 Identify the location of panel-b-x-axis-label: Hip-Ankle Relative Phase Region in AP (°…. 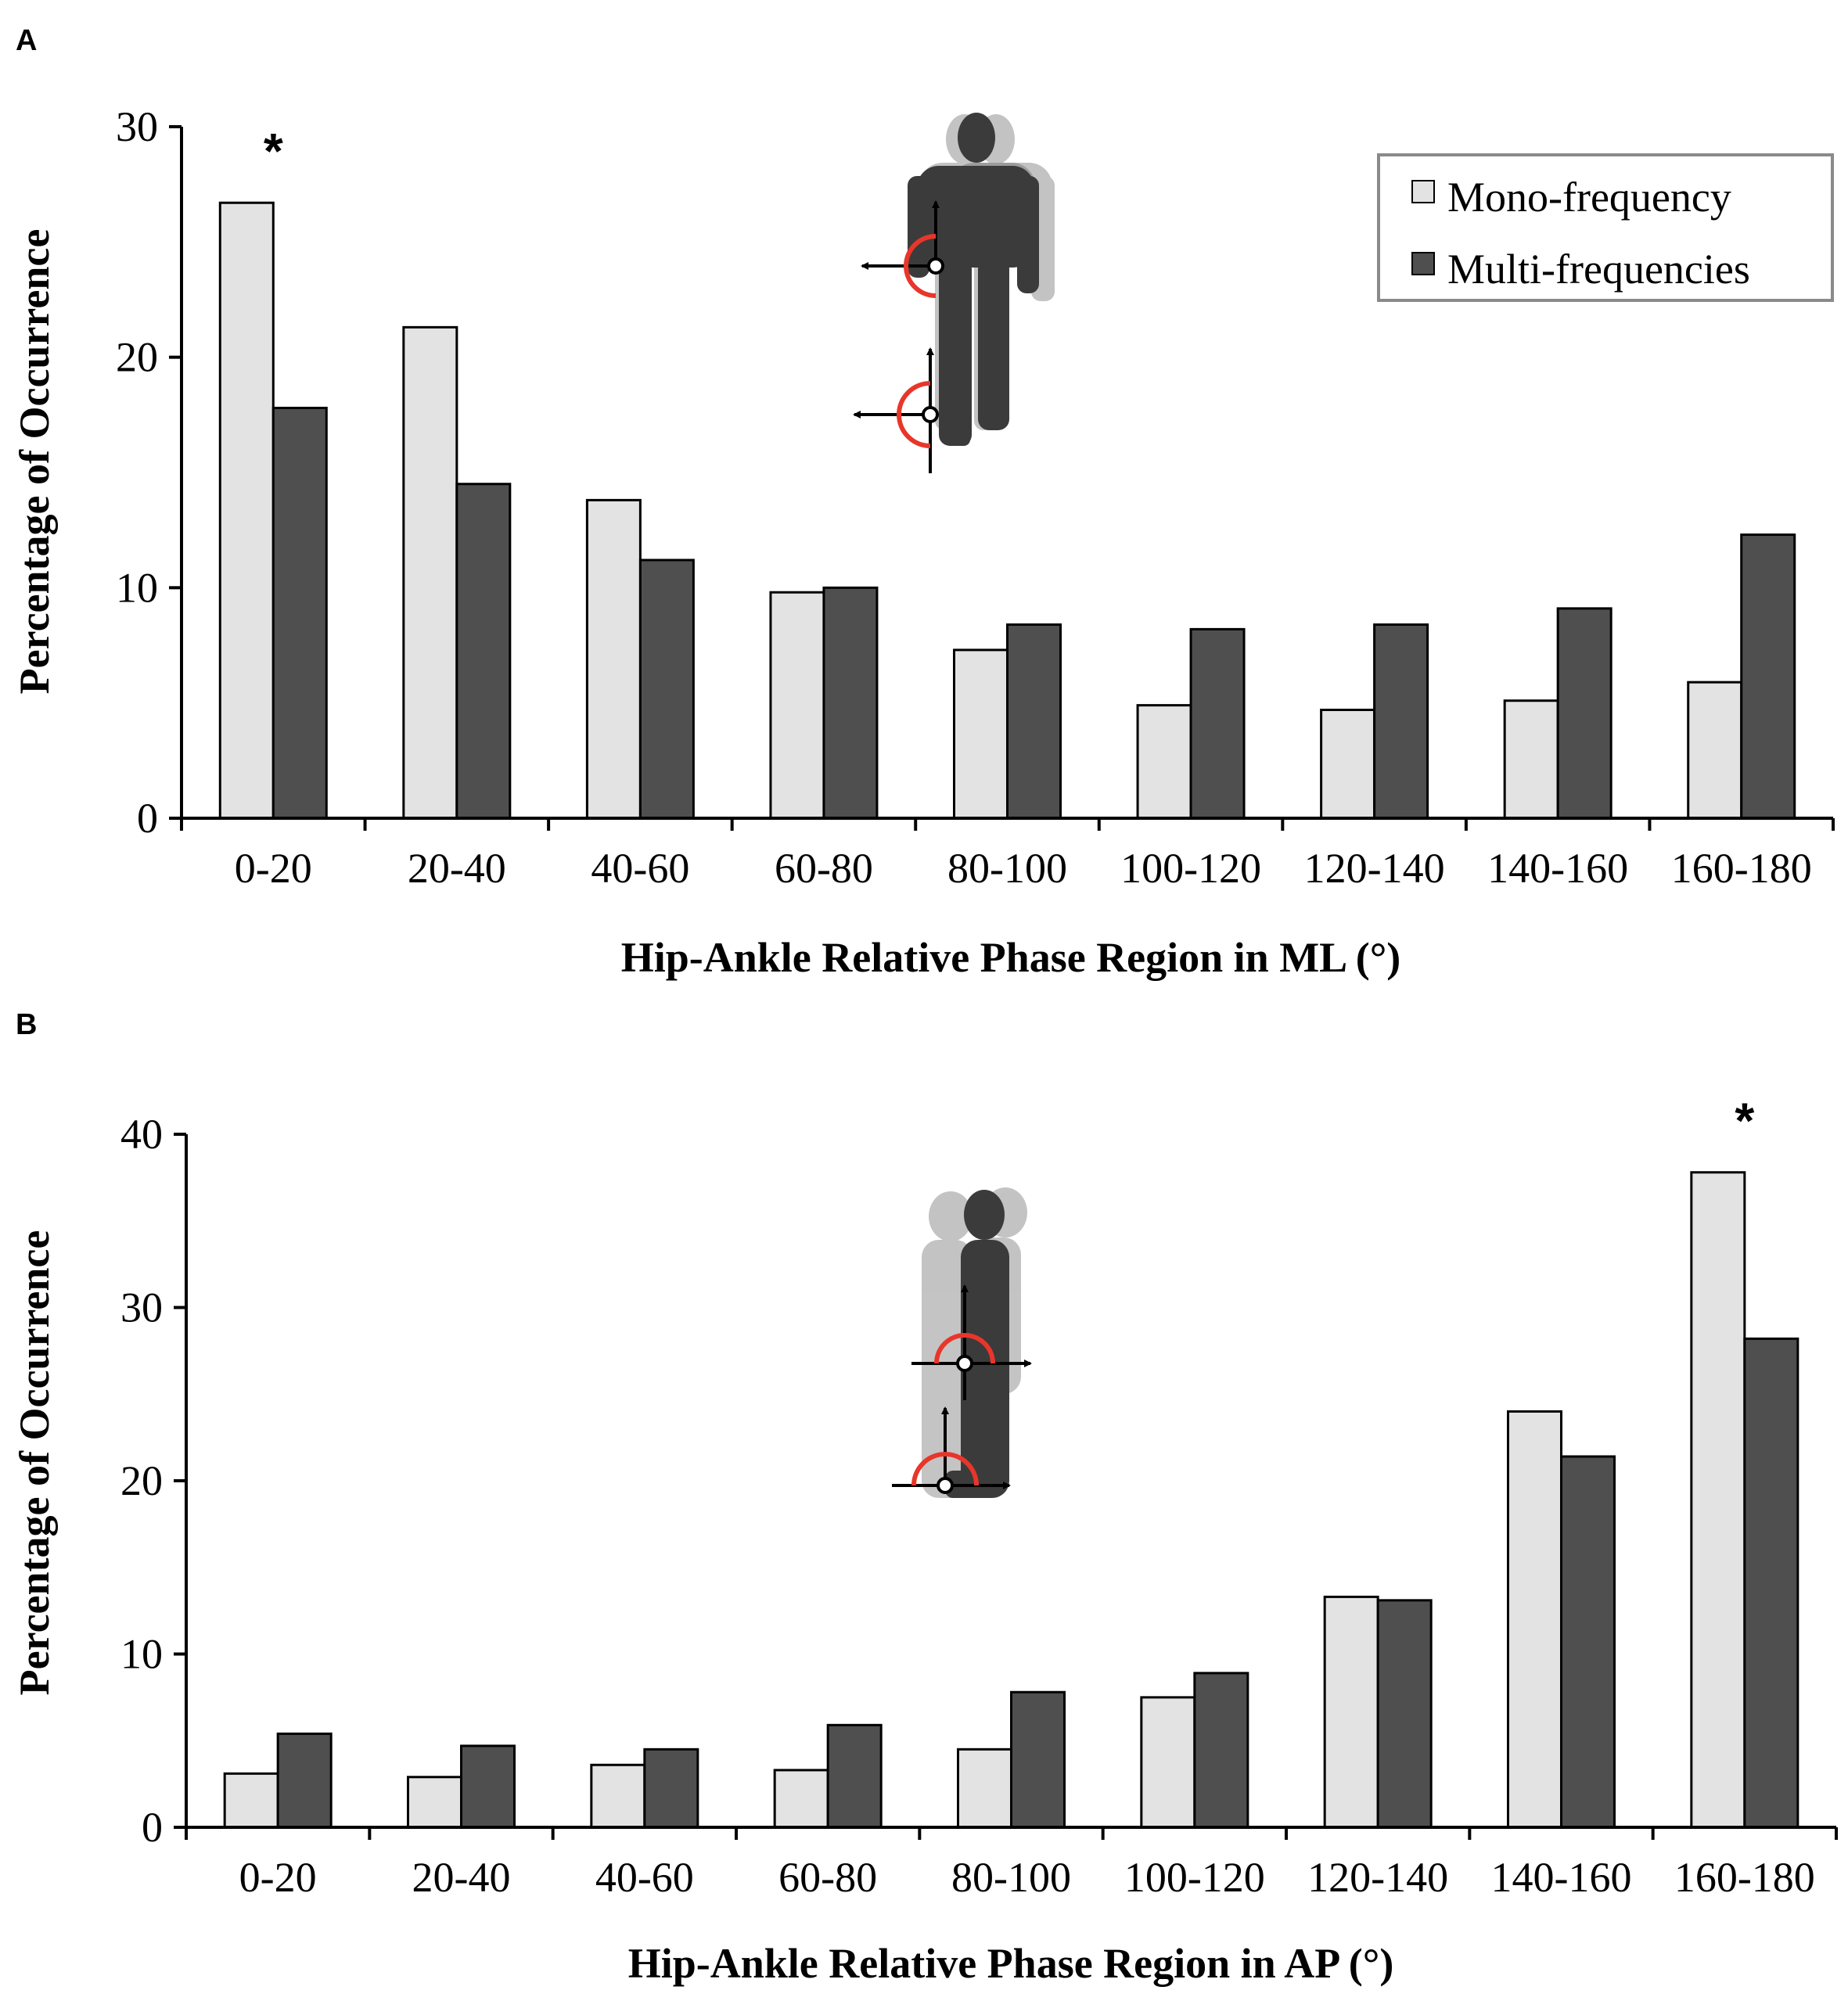
(1011, 1963).